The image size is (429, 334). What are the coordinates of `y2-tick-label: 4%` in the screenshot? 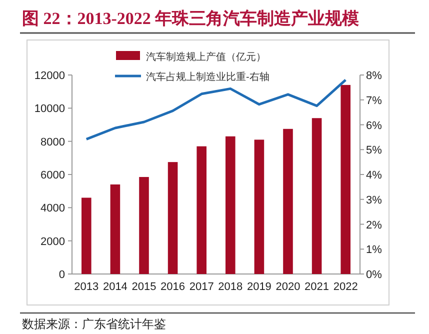 It's located at (374, 176).